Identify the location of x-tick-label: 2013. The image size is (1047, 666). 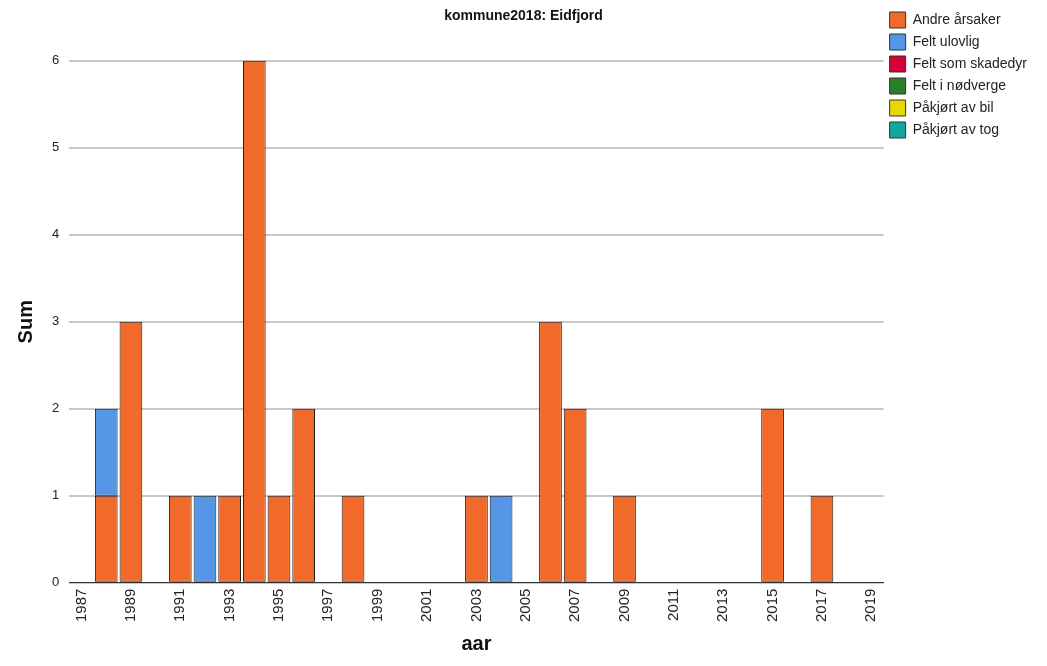
(722, 605).